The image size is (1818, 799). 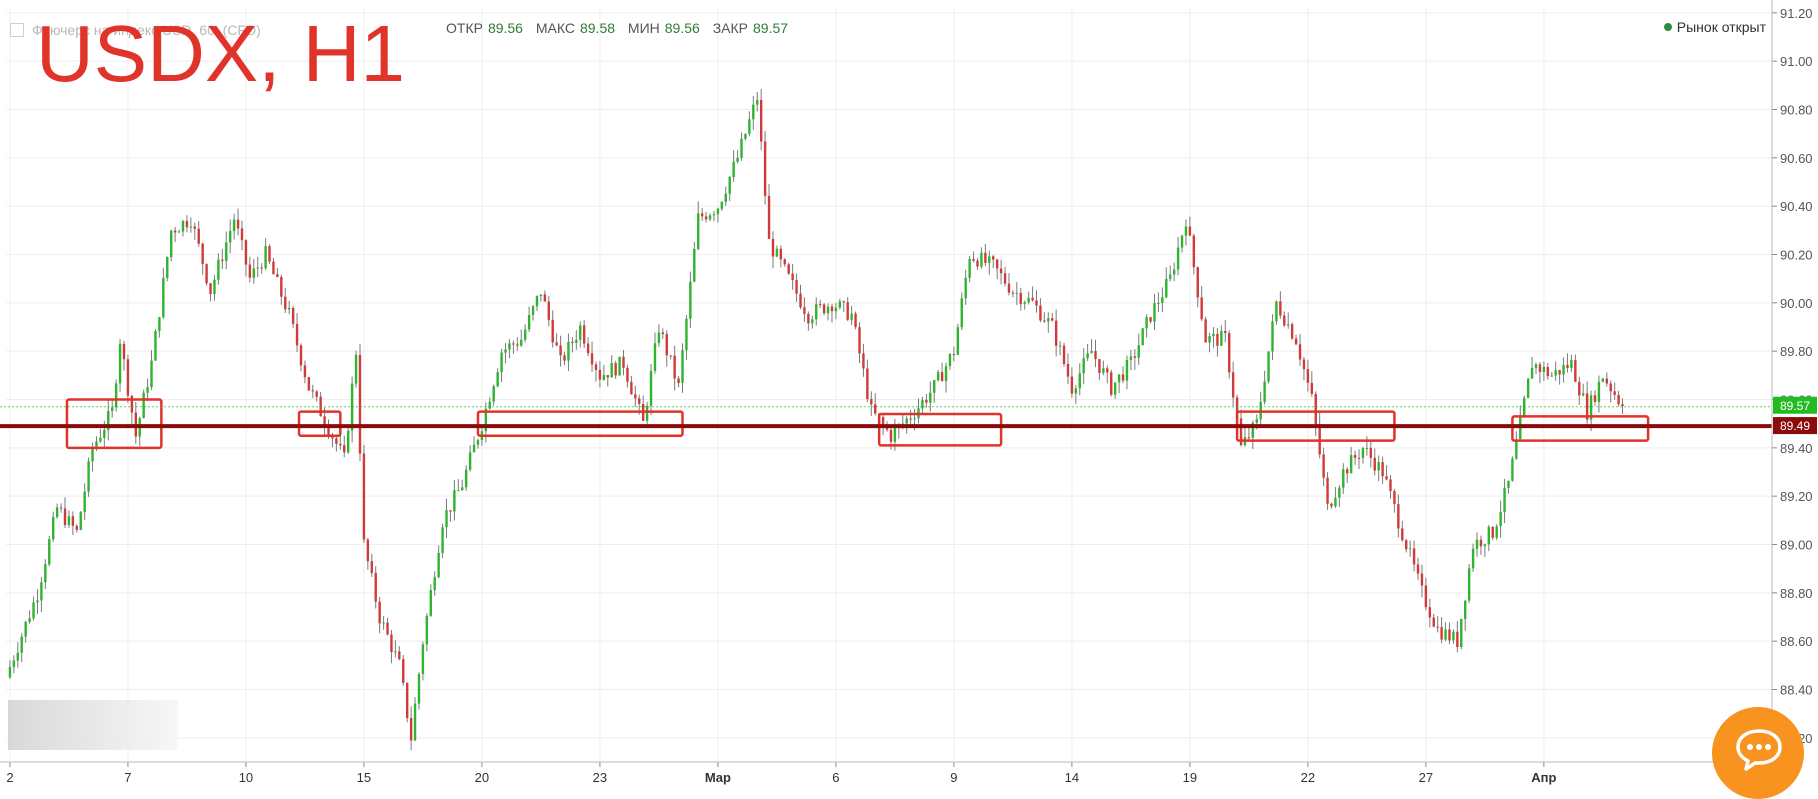 I want to click on y-tick-label: 89.40, so click(x=1796, y=448).